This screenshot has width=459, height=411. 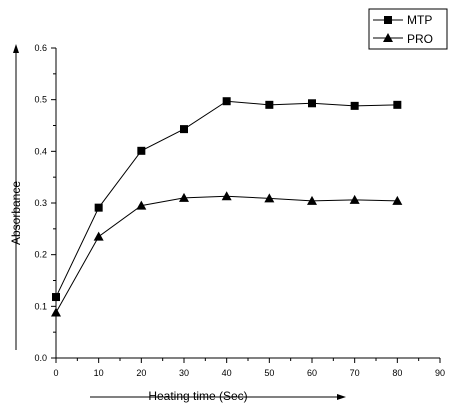 I want to click on x-tick-label: 10, so click(x=99, y=373).